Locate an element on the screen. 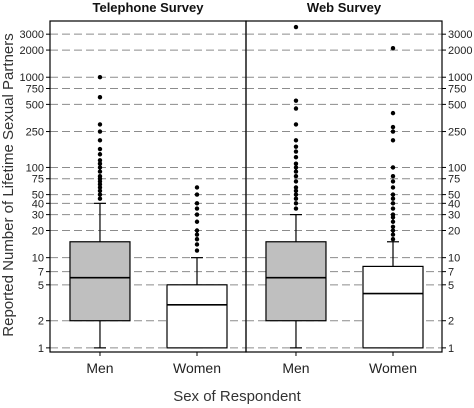  y-tick-label-right-12: 500 is located at coordinates (457, 105).